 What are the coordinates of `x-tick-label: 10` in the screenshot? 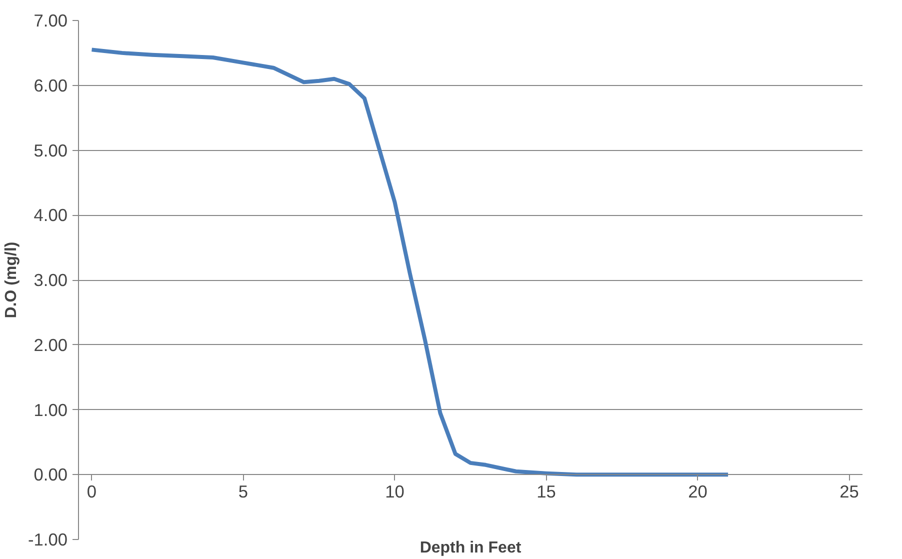 It's located at (394, 492).